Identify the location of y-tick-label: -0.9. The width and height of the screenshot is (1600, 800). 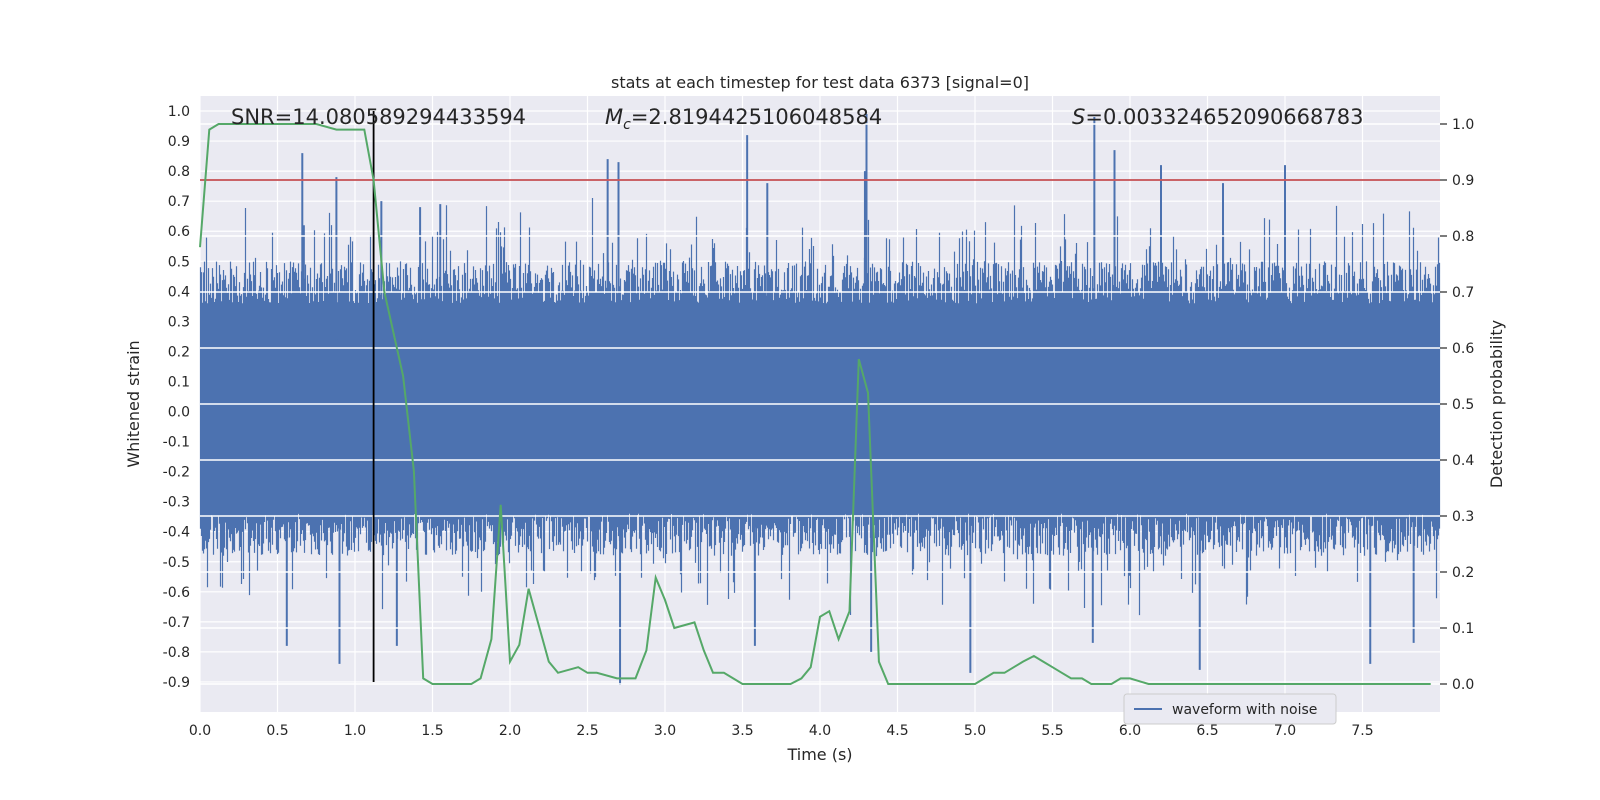
(176, 683).